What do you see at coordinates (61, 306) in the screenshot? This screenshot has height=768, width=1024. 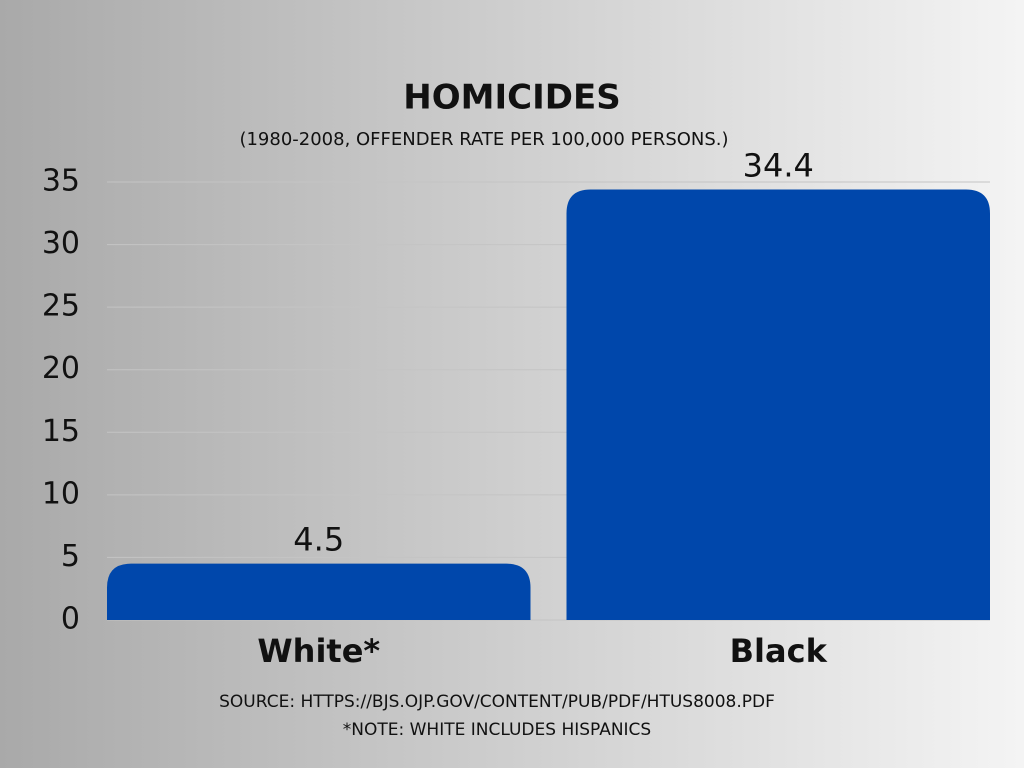 I see `y-tick-label: 25` at bounding box center [61, 306].